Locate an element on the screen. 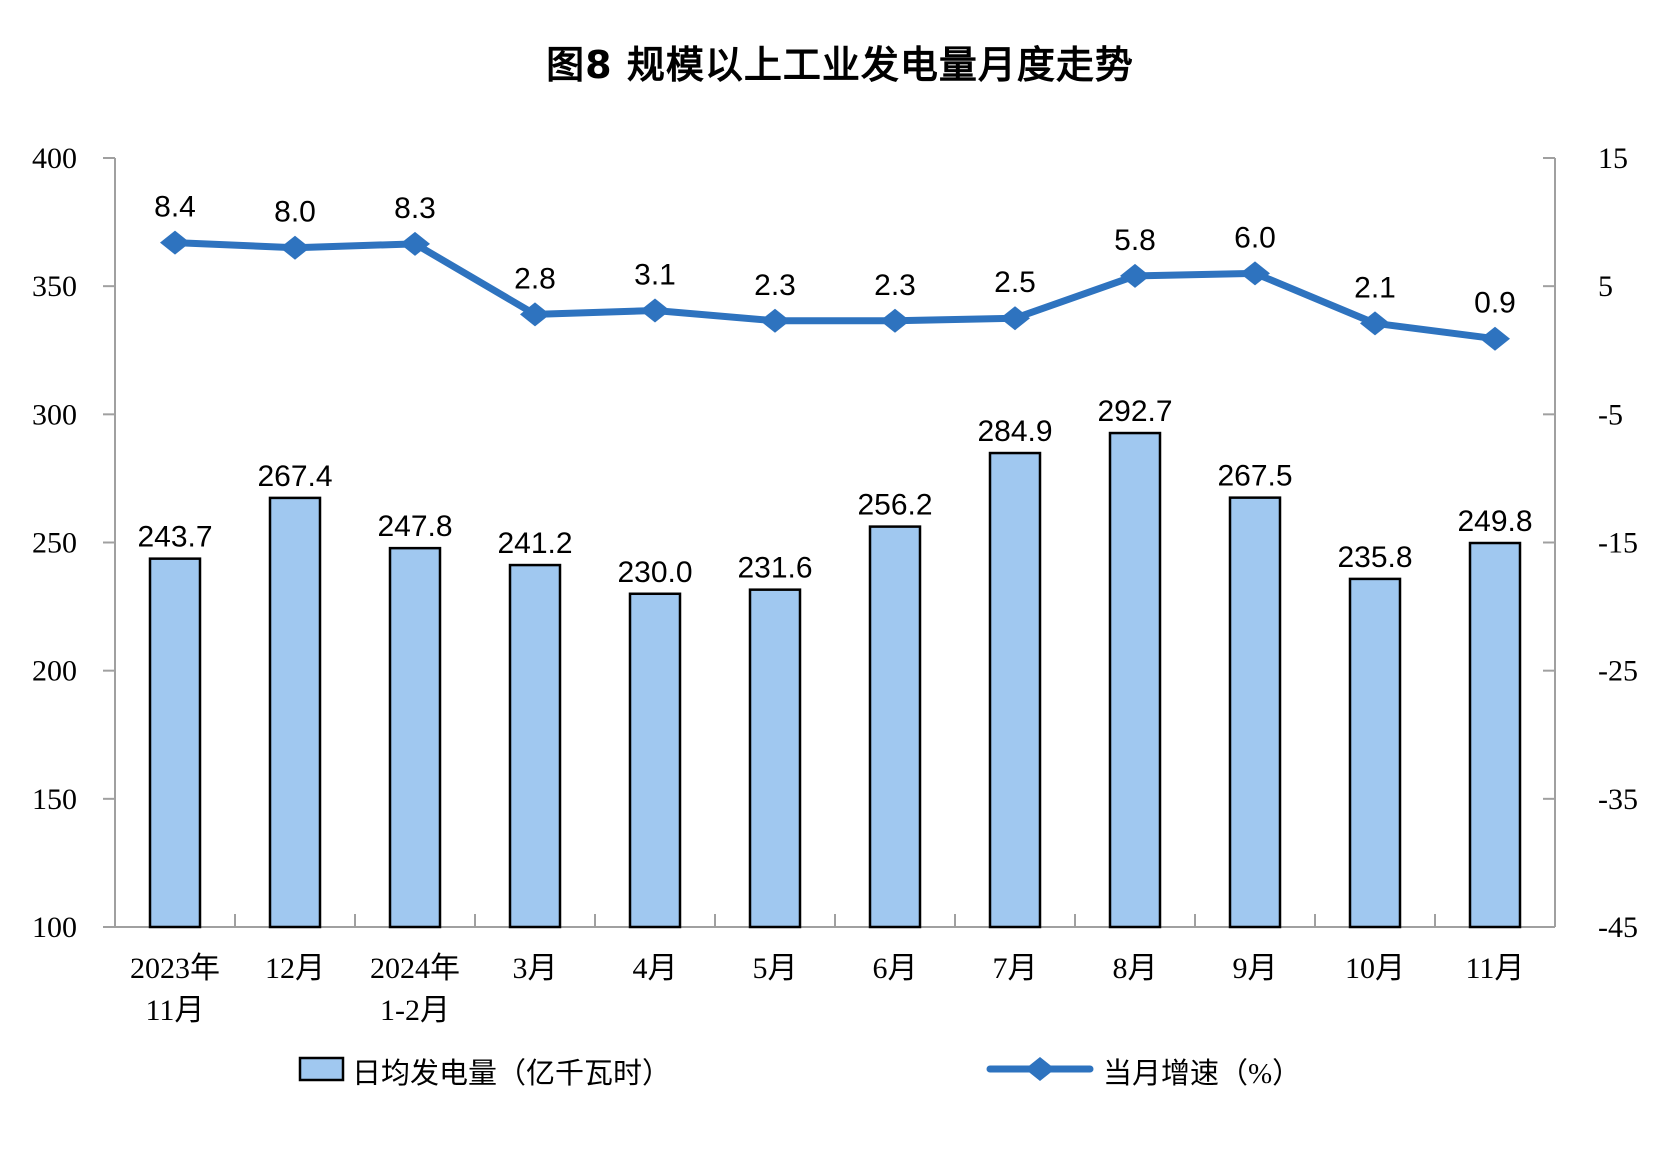 The width and height of the screenshot is (1680, 1170). line-value-label: 2.1 is located at coordinates (1375, 287).